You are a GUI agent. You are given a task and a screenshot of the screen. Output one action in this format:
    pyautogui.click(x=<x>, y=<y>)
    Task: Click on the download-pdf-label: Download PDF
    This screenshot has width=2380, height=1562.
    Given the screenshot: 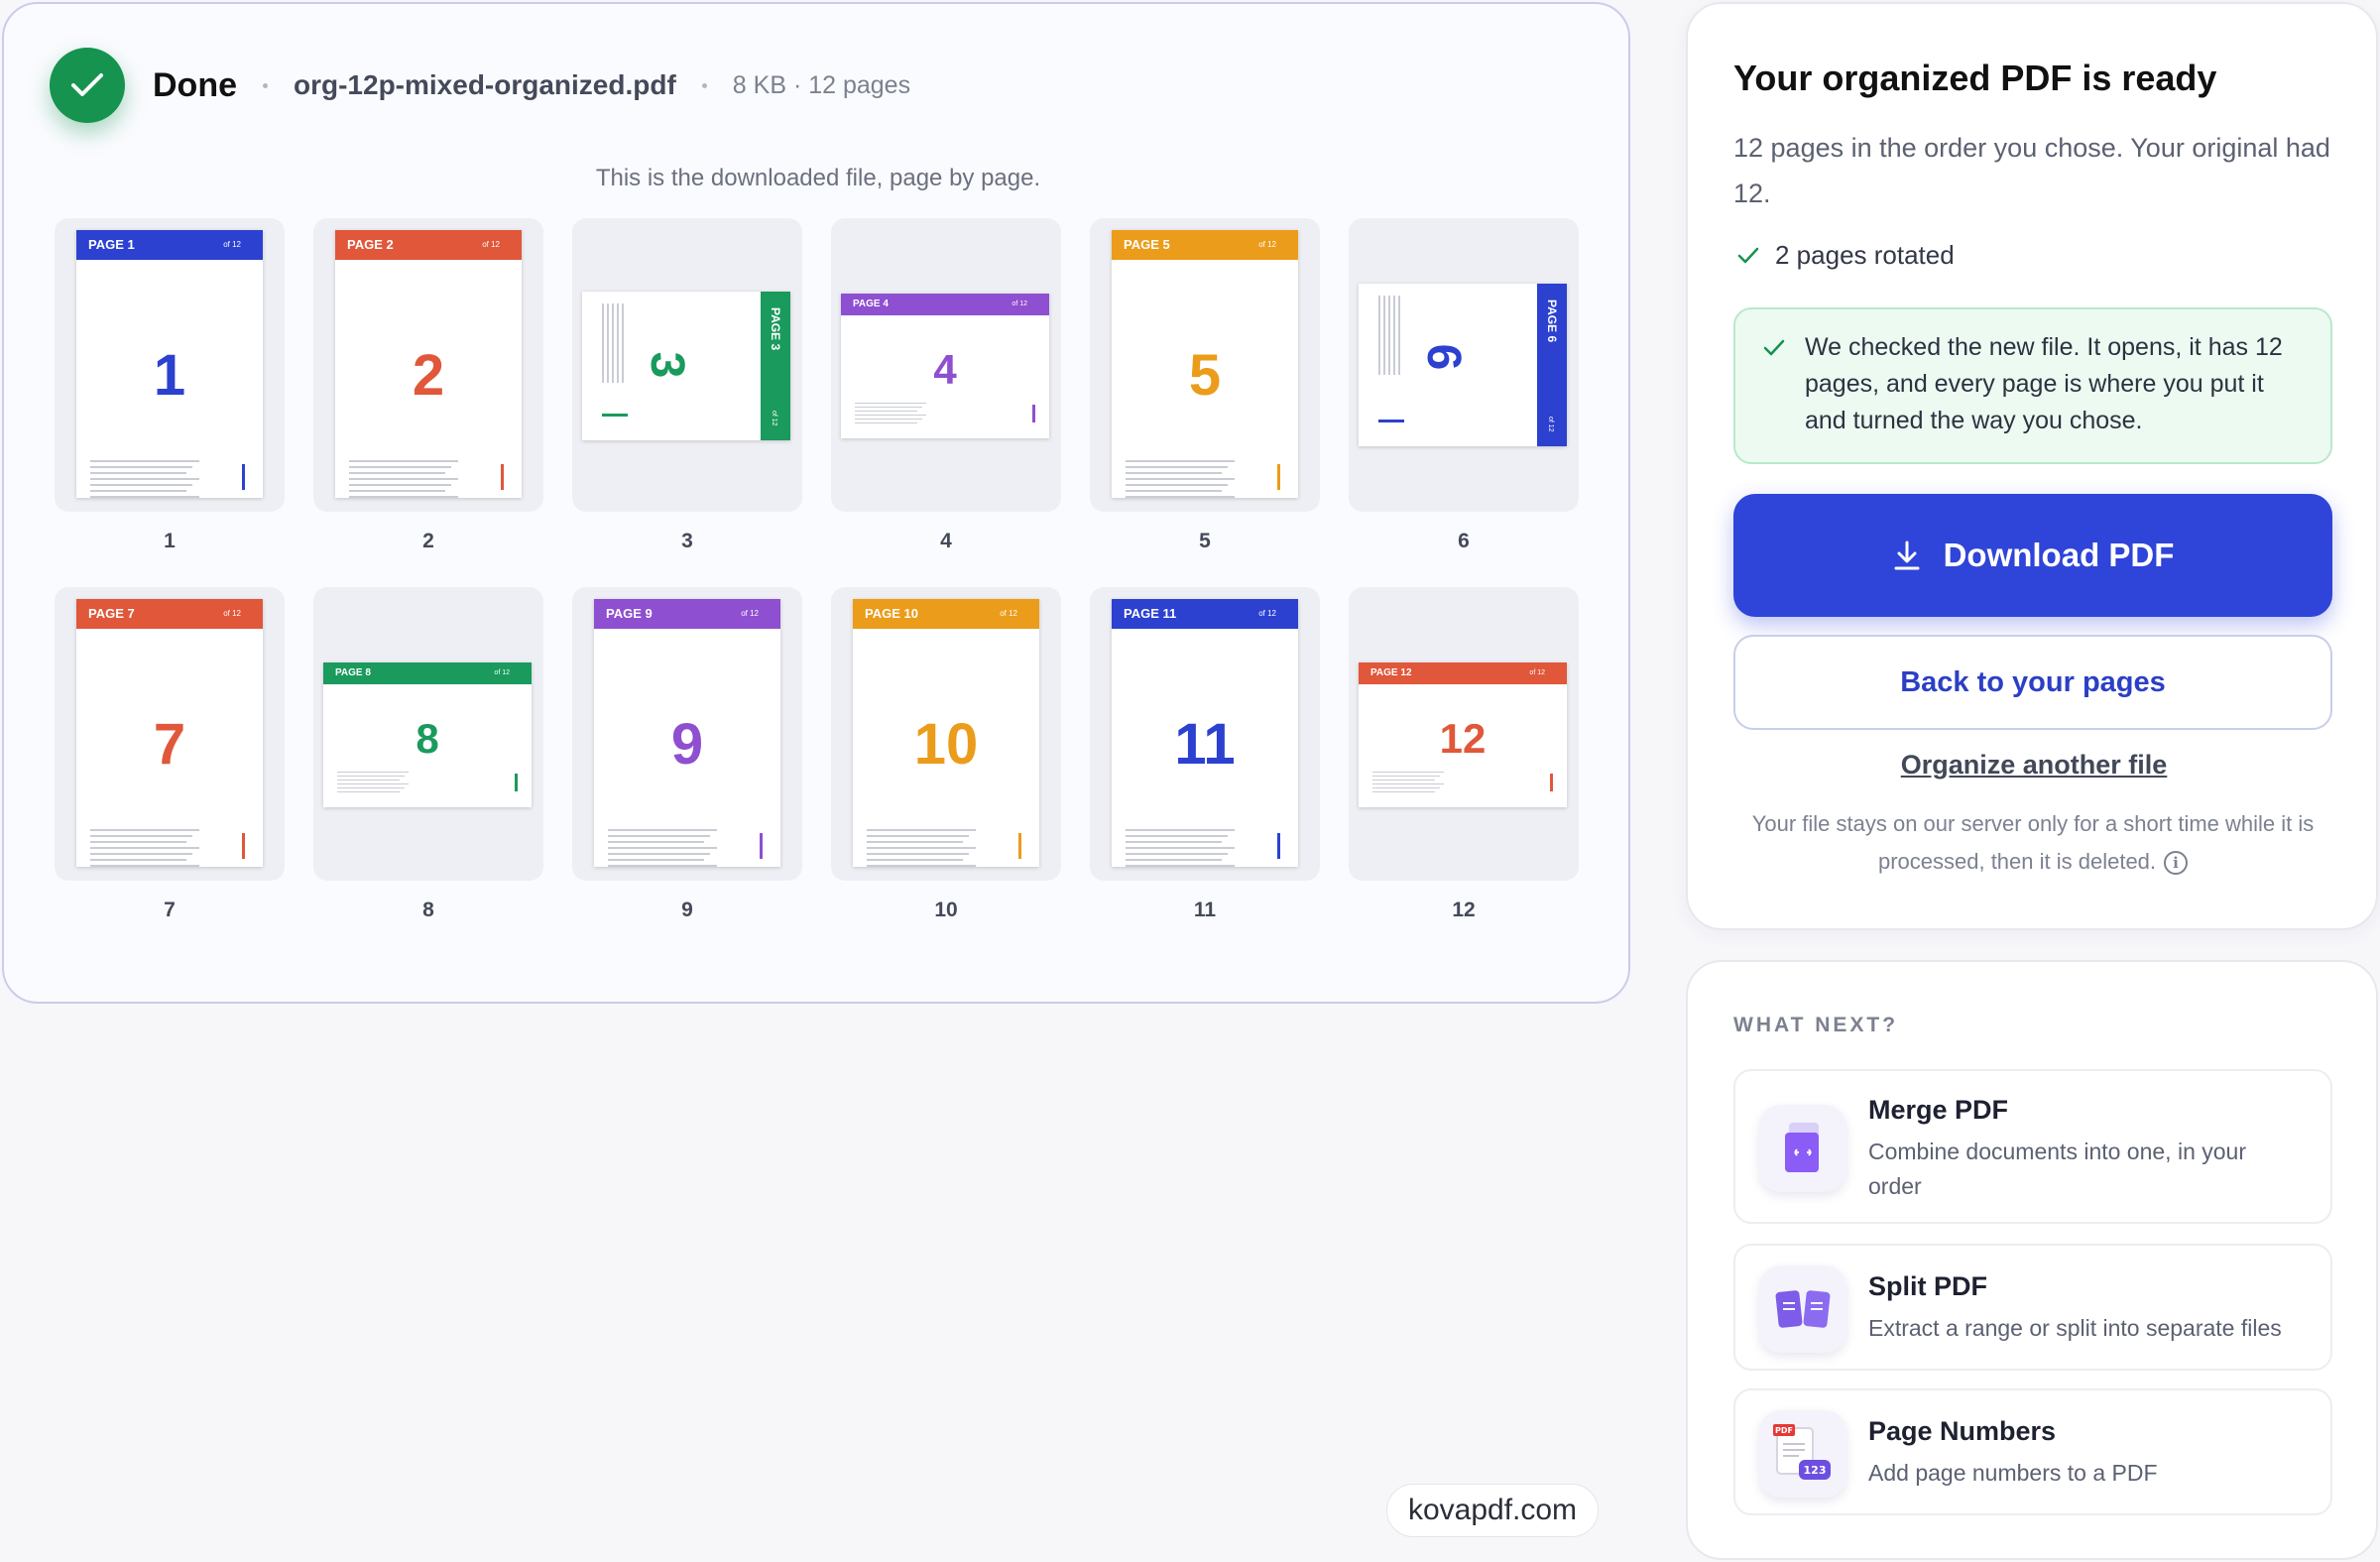 What is the action you would take?
    pyautogui.click(x=2059, y=555)
    